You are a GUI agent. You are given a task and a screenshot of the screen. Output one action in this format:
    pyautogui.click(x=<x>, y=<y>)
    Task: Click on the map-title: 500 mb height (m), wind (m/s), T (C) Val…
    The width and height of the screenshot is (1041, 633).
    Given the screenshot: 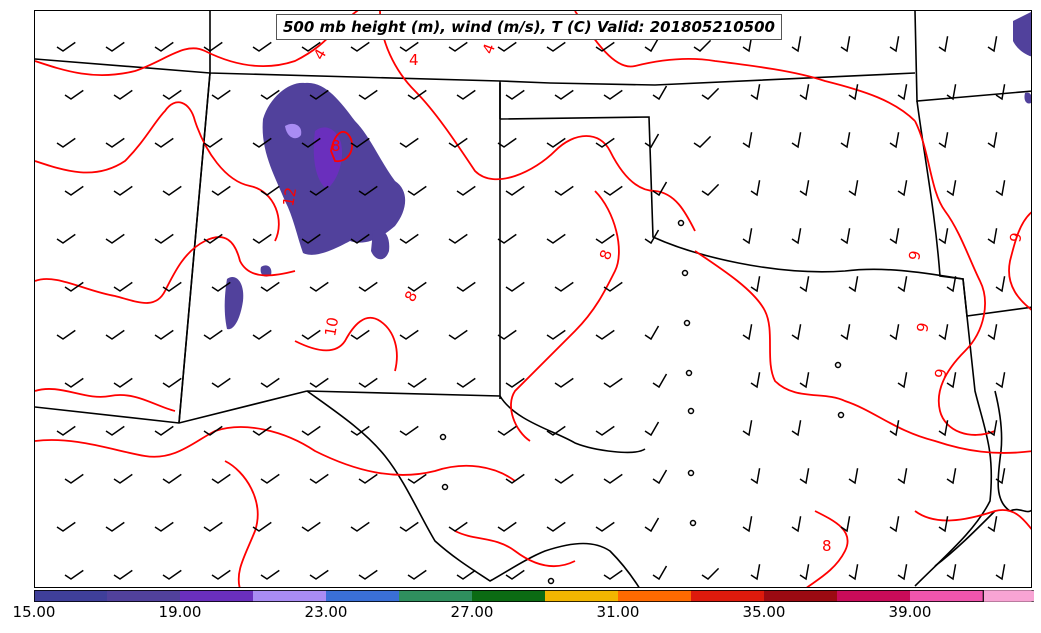 What is the action you would take?
    pyautogui.click(x=529, y=27)
    